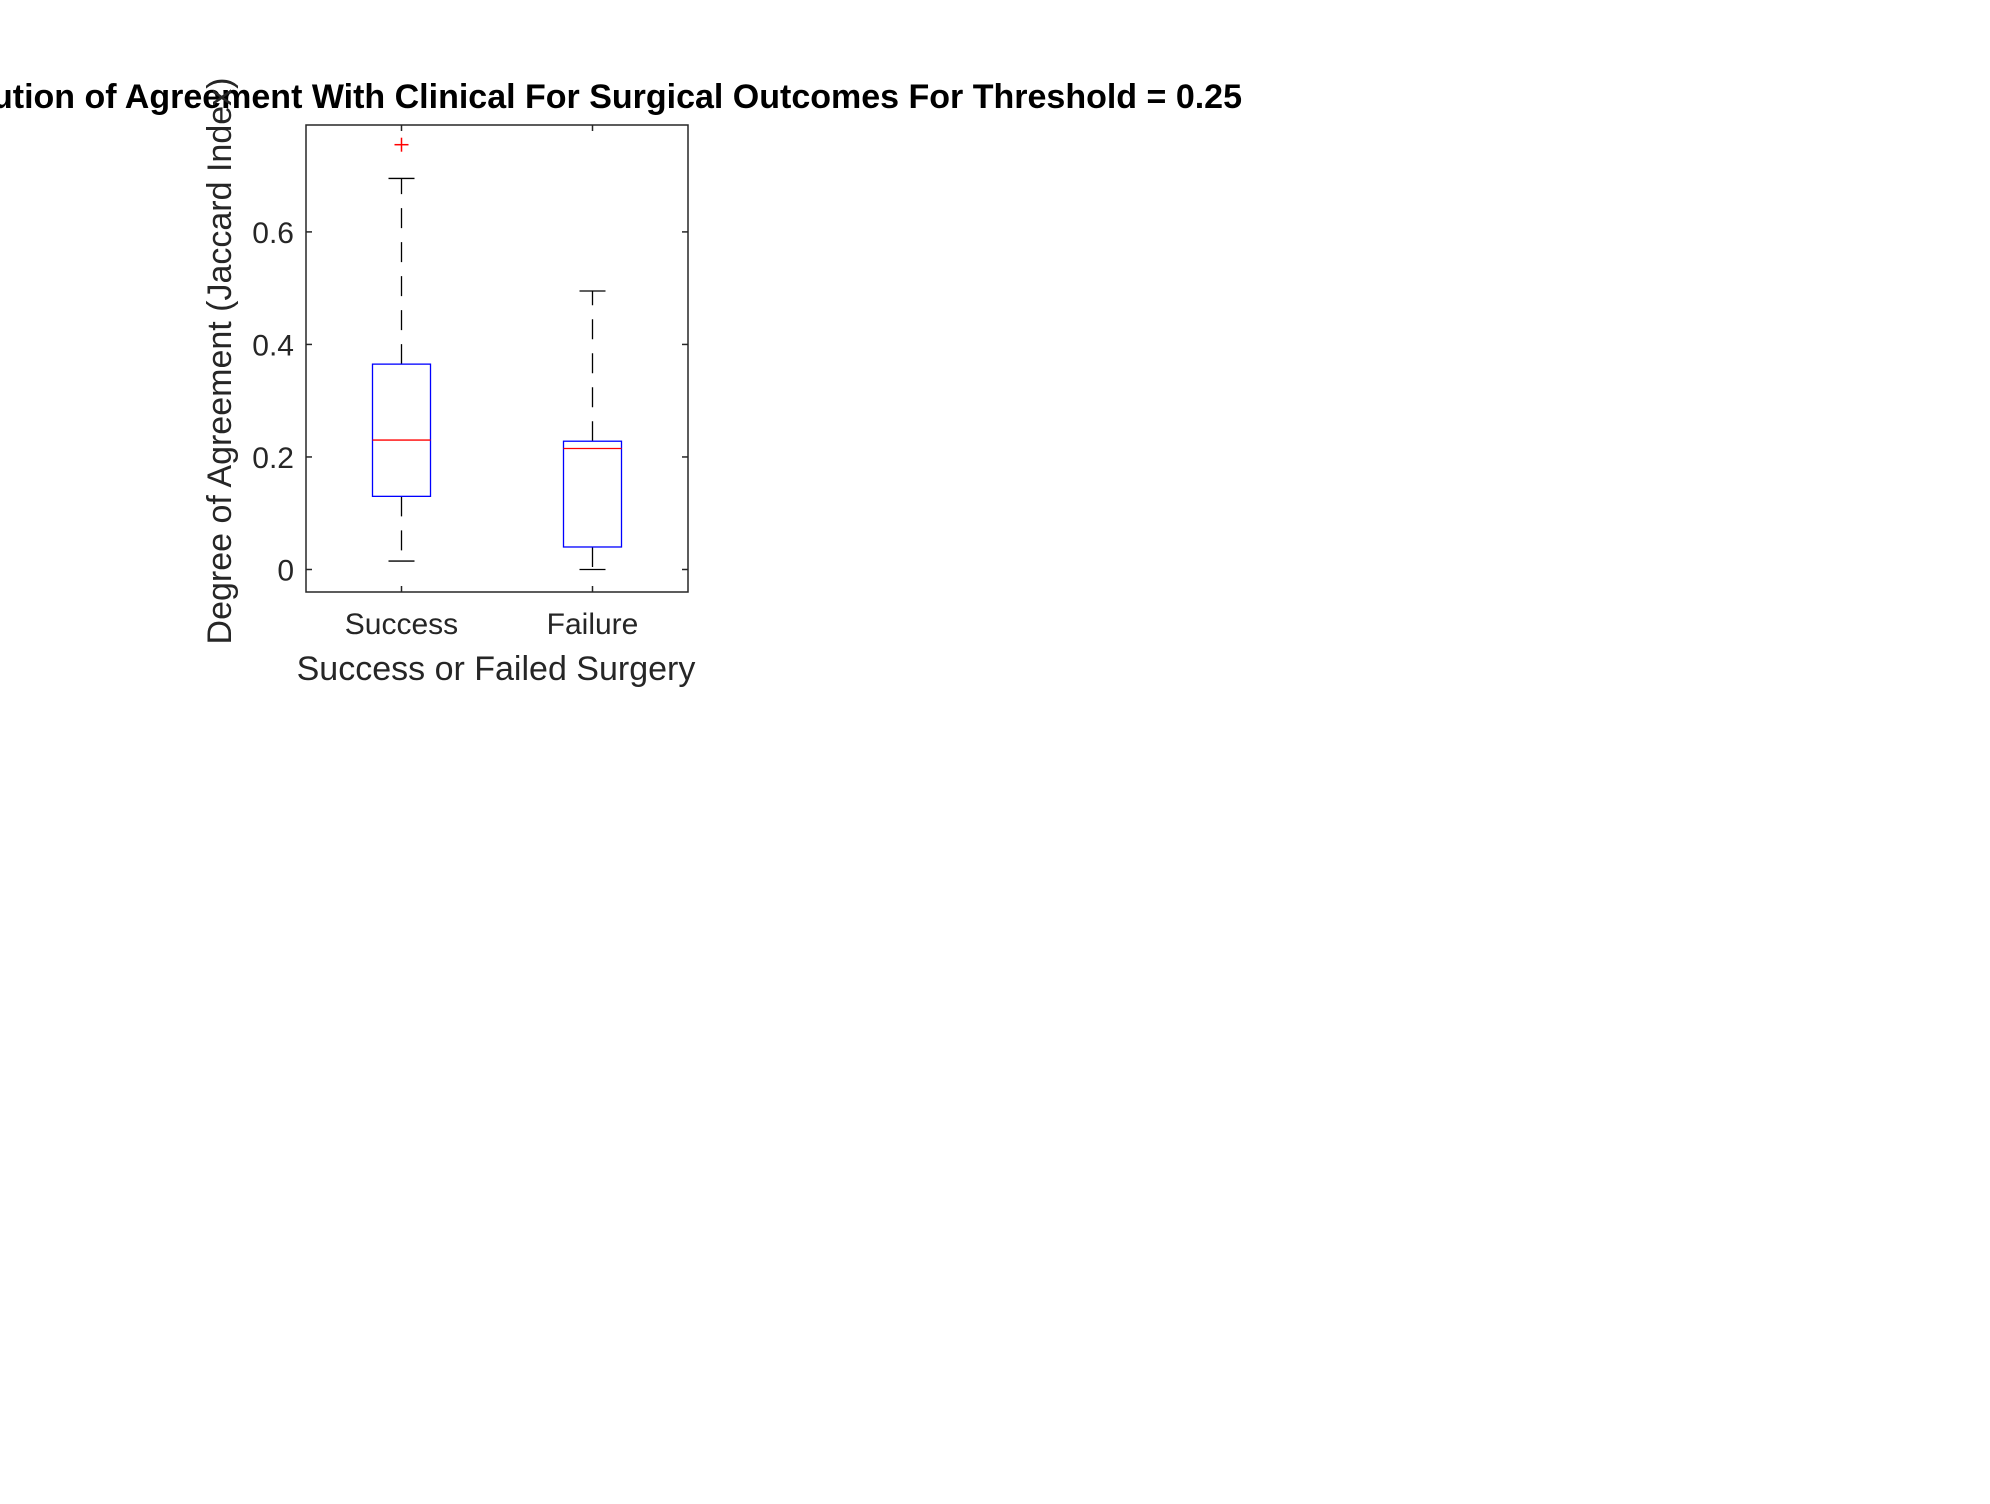  I want to click on axes: 0 0.2 0.4 0.6 Success Failure, so click(470, 382).